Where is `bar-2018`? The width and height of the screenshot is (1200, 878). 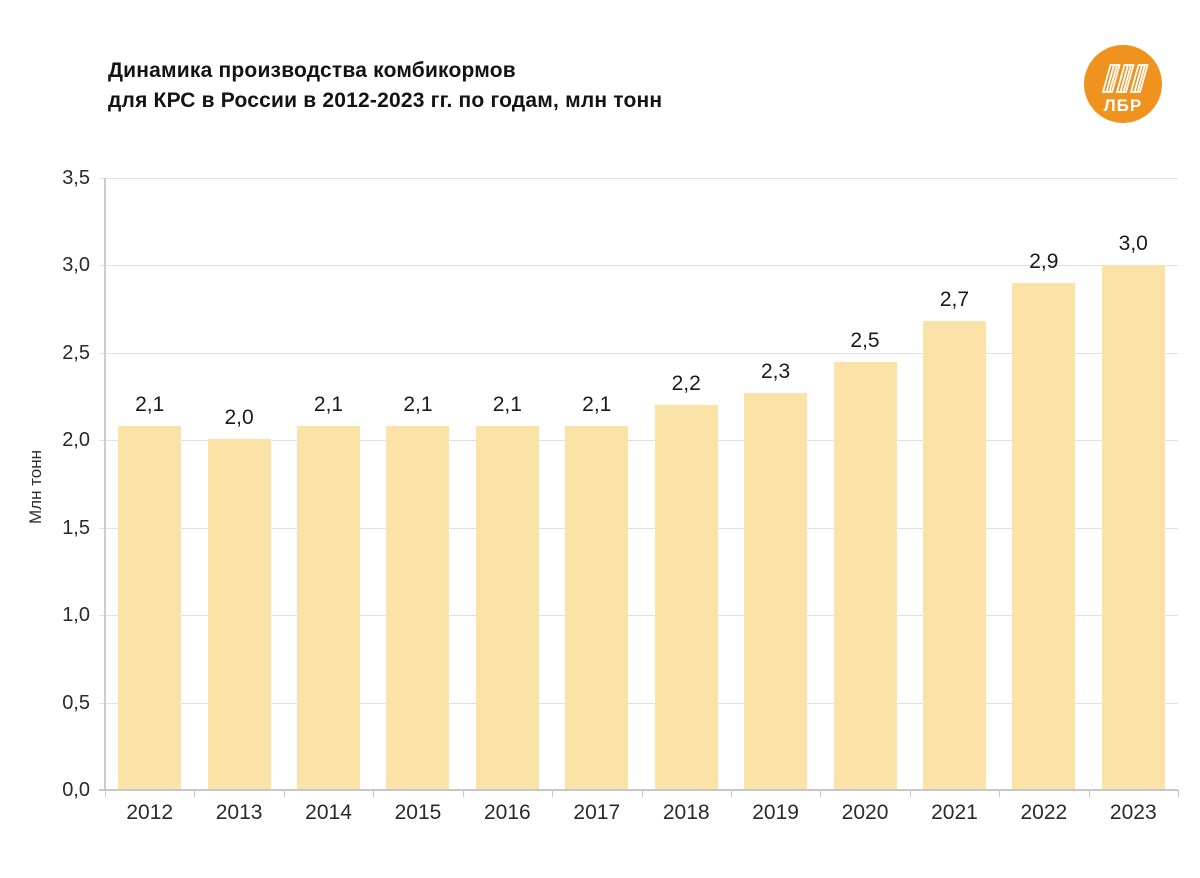 bar-2018 is located at coordinates (686, 597).